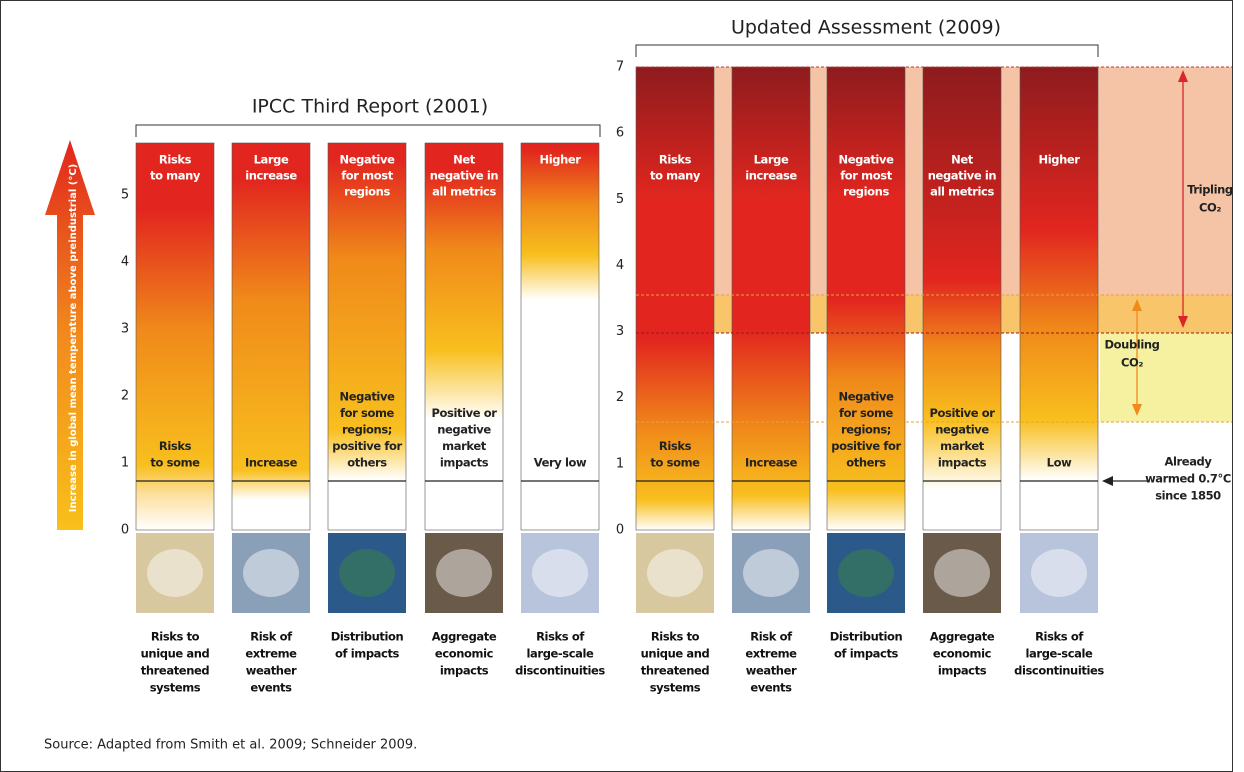 The image size is (1244, 772). What do you see at coordinates (1059, 160) in the screenshot?
I see `risk-high-text: Higher` at bounding box center [1059, 160].